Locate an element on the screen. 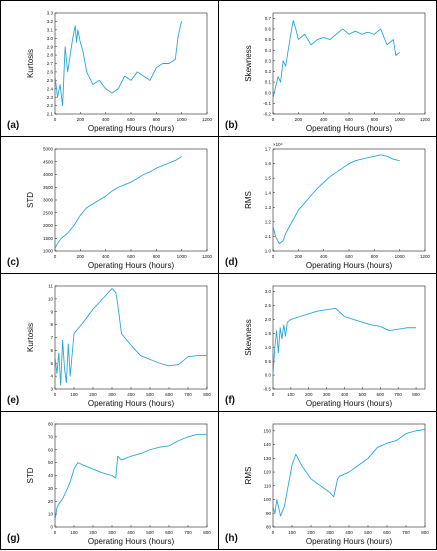 The image size is (437, 551). chart-5-ytick-label-0: -0.5 is located at coordinates (267, 389).